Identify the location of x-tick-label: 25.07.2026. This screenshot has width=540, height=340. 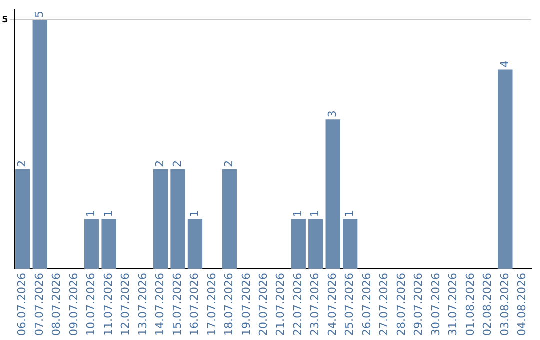
(349, 304).